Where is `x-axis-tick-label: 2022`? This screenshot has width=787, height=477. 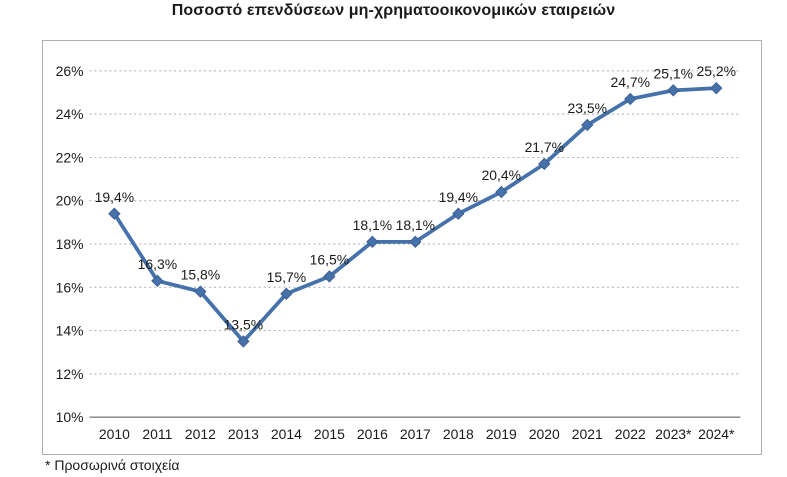 x-axis-tick-label: 2022 is located at coordinates (630, 434).